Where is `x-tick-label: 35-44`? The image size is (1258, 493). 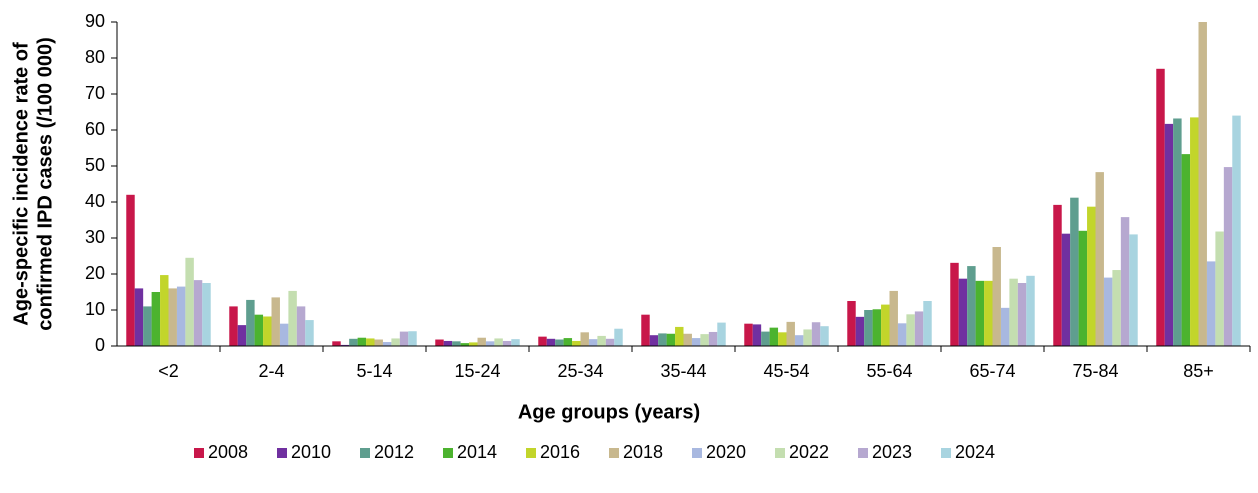 x-tick-label: 35-44 is located at coordinates (683, 371).